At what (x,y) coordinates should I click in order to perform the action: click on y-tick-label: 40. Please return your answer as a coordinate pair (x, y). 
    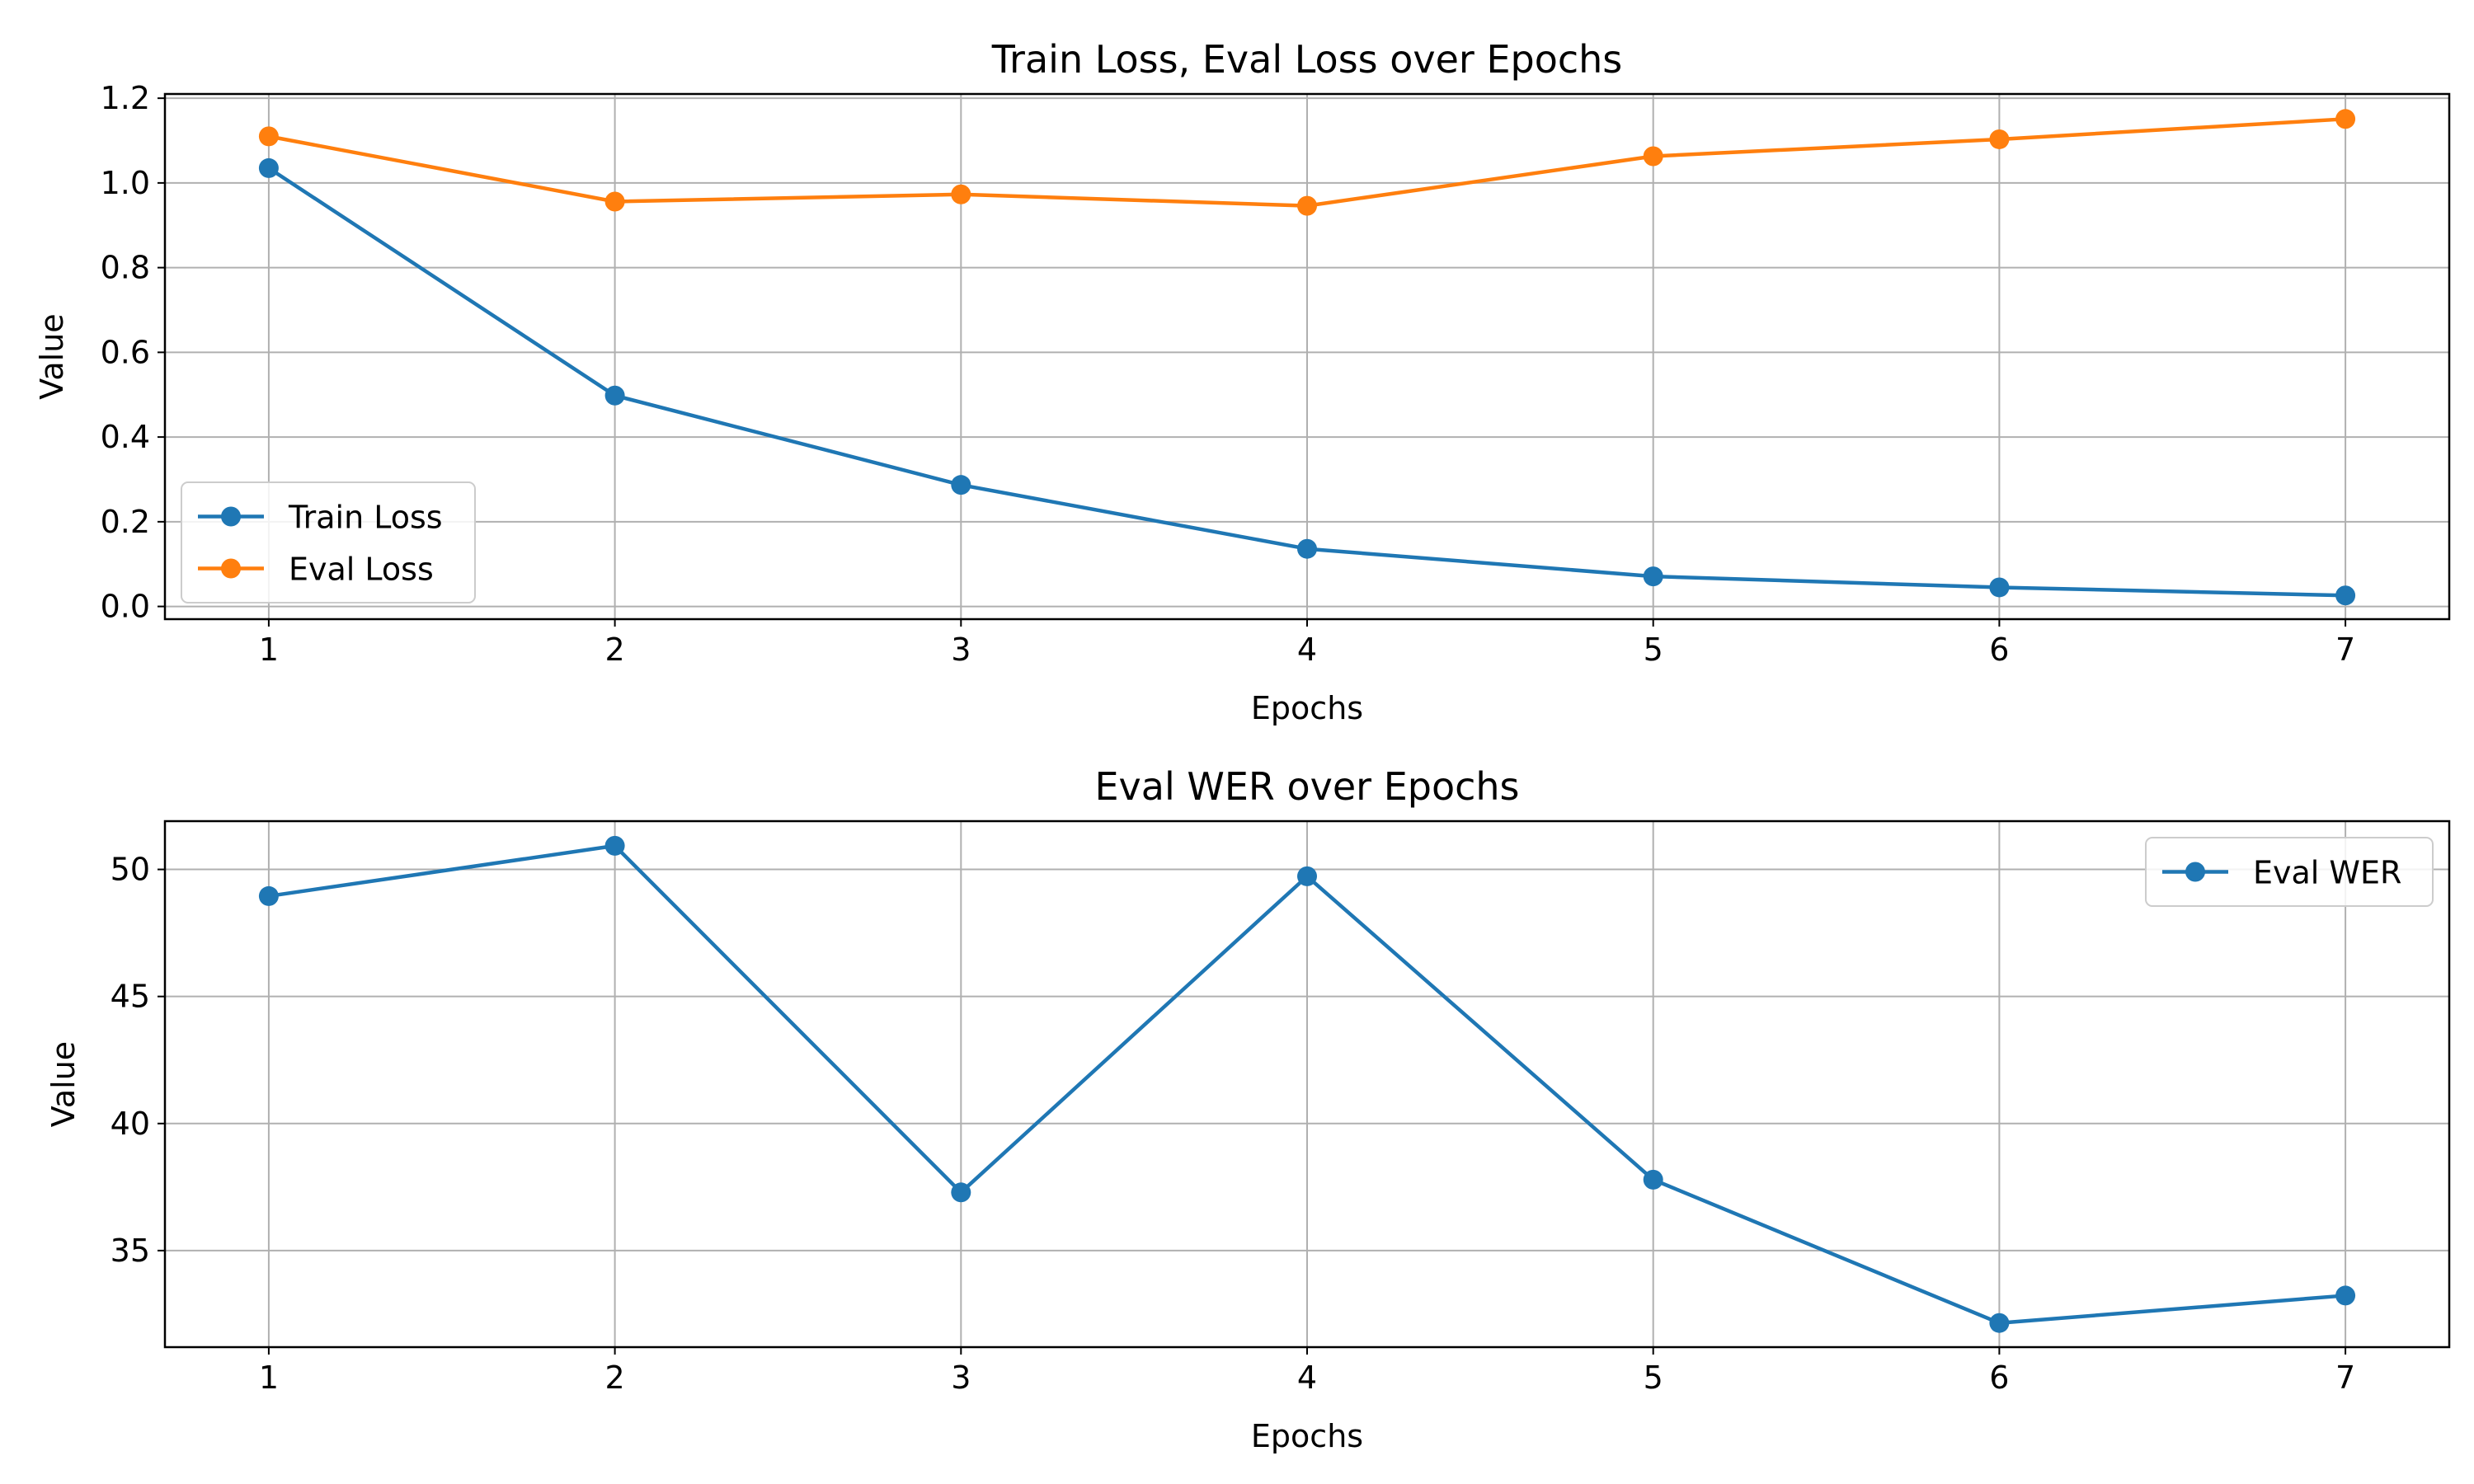
    Looking at the image, I should click on (130, 1124).